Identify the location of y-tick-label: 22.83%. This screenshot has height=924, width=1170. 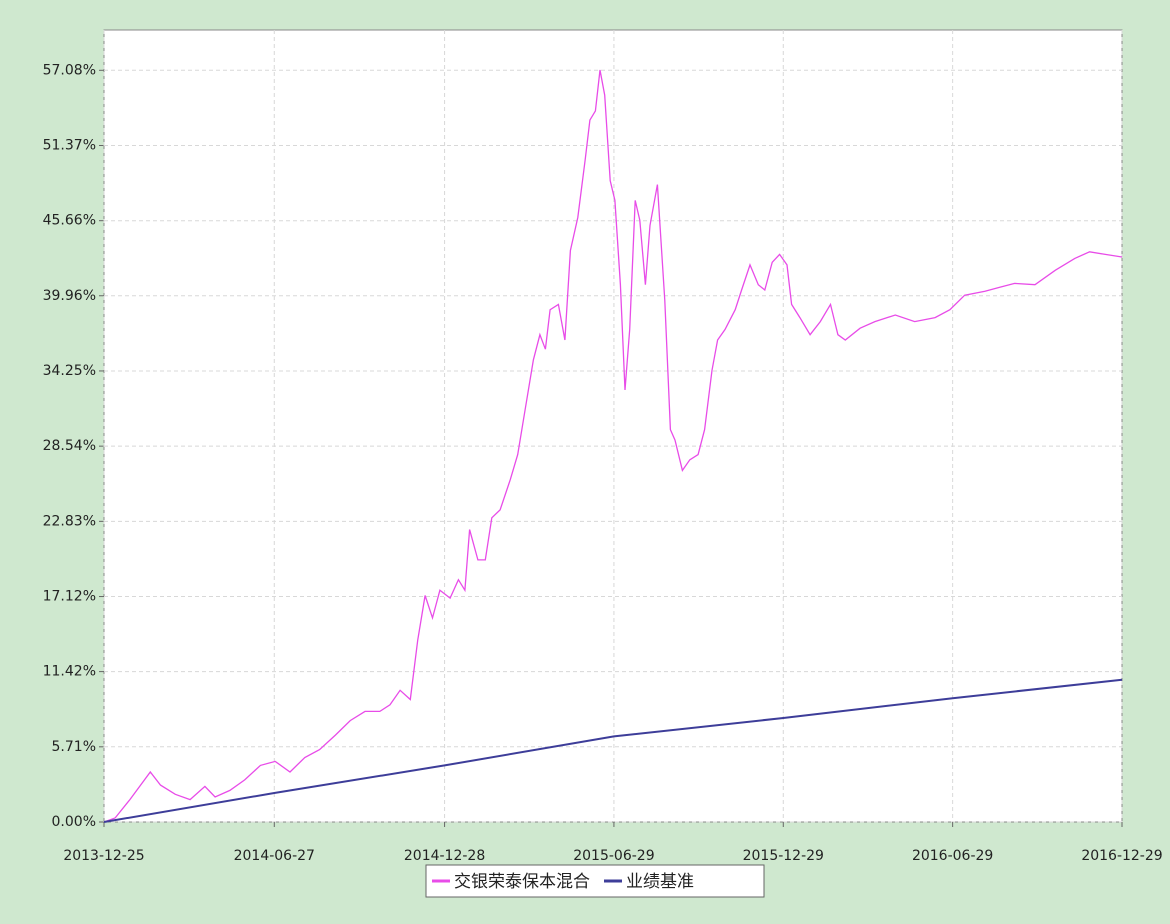
(69, 521).